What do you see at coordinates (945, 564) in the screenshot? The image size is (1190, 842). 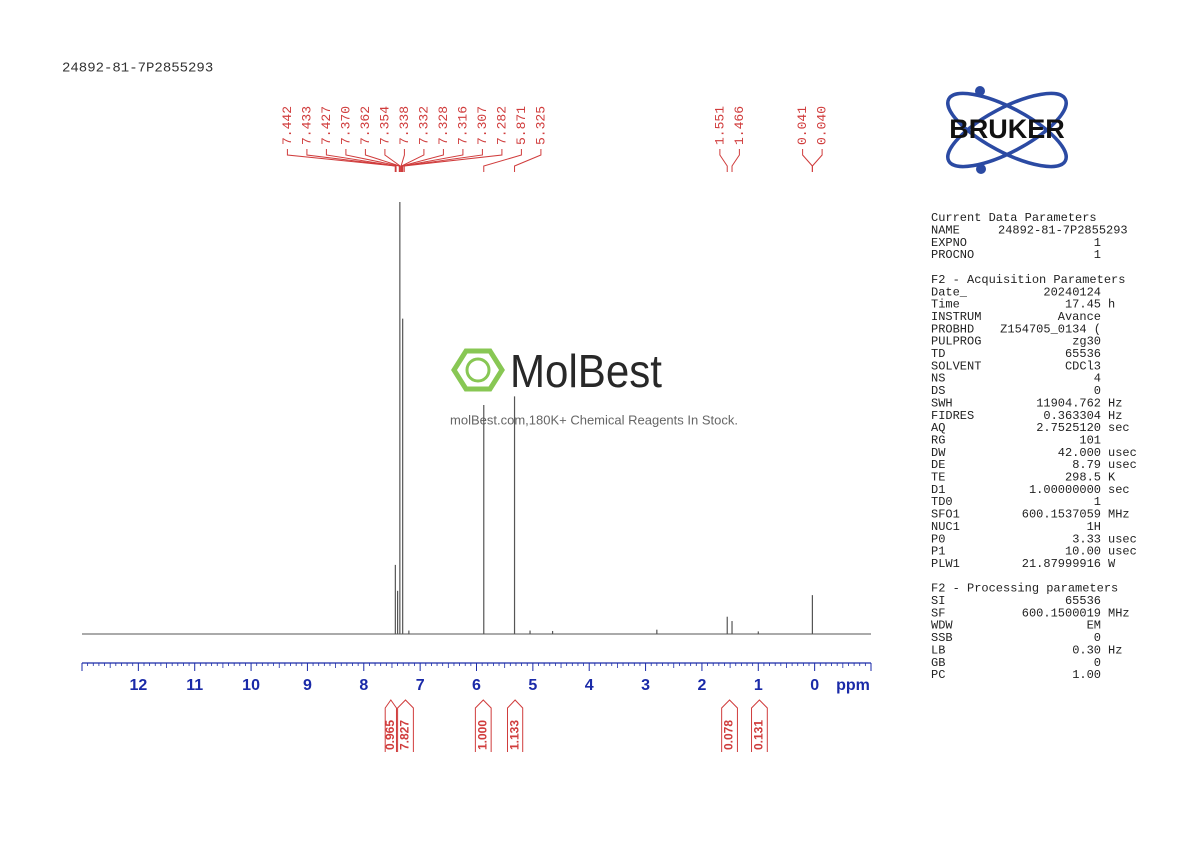 I see `param-key: PLW1` at bounding box center [945, 564].